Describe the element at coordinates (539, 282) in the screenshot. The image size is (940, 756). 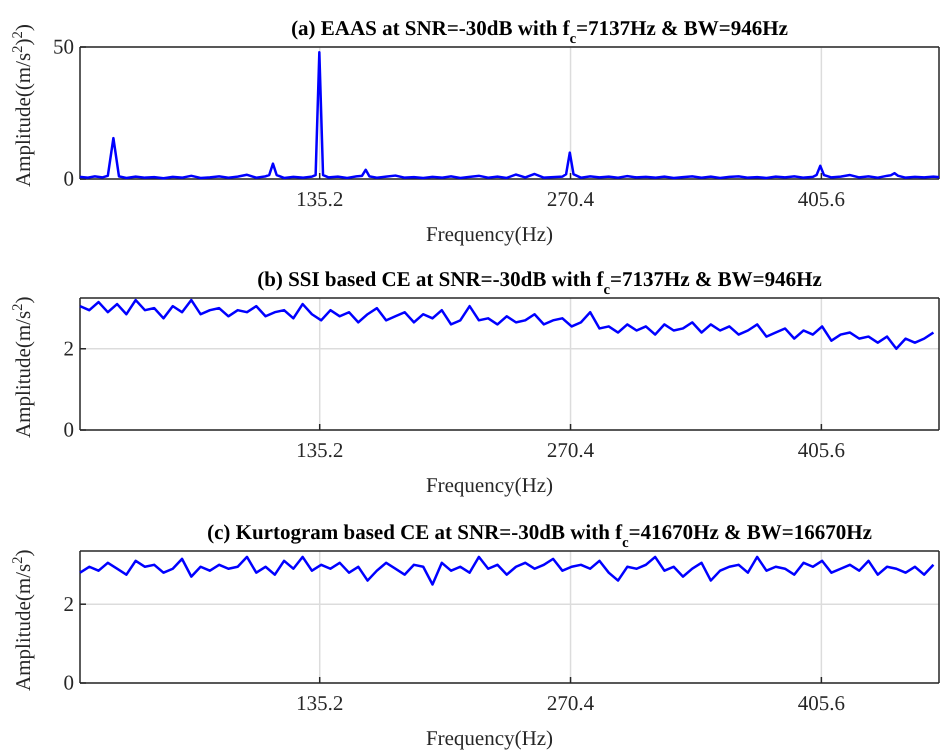
I see `chart-title: (b) SSI based CE at SNR=-30dB with f$_{c}$=7137Hz & BW=946Hz` at that location.